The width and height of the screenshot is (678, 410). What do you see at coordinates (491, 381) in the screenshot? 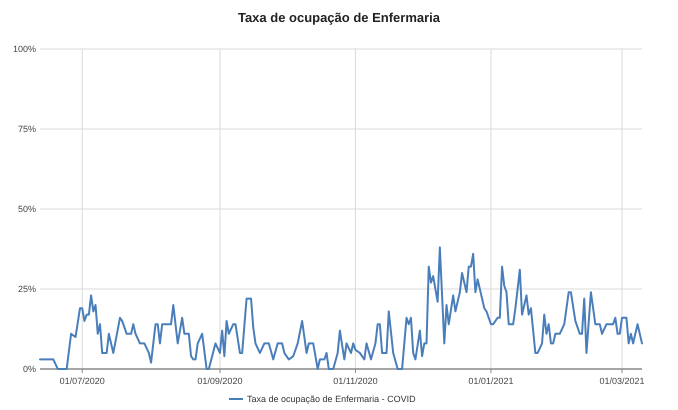
I see `x-tick-label: 01/01/2021` at bounding box center [491, 381].